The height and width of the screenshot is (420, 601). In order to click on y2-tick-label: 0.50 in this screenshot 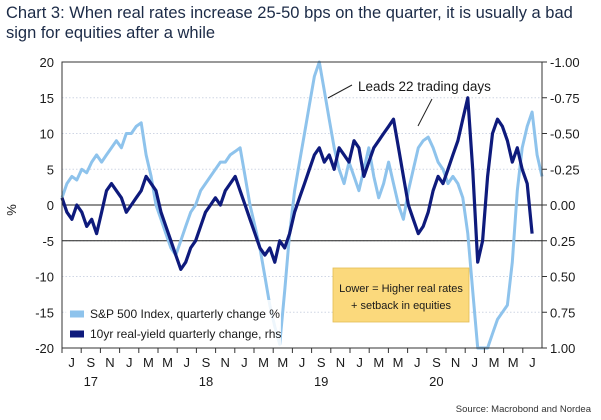, I will do `click(562, 277)`.